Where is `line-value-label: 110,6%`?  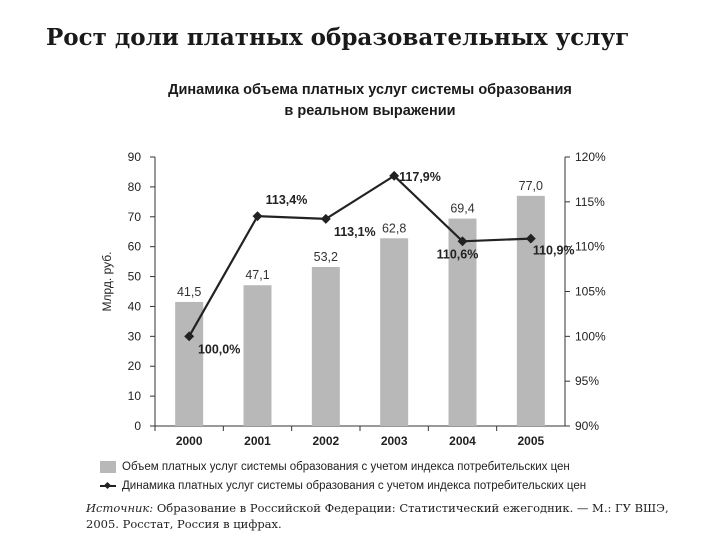
line-value-label: 110,6% is located at coordinates (458, 254).